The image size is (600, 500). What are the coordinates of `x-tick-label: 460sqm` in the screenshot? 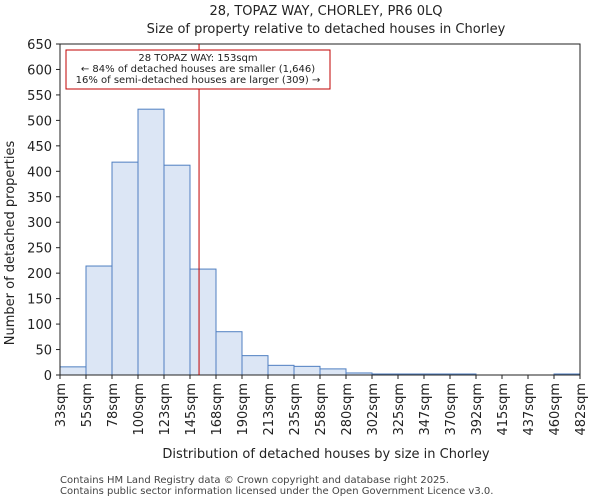 It's located at (555, 409).